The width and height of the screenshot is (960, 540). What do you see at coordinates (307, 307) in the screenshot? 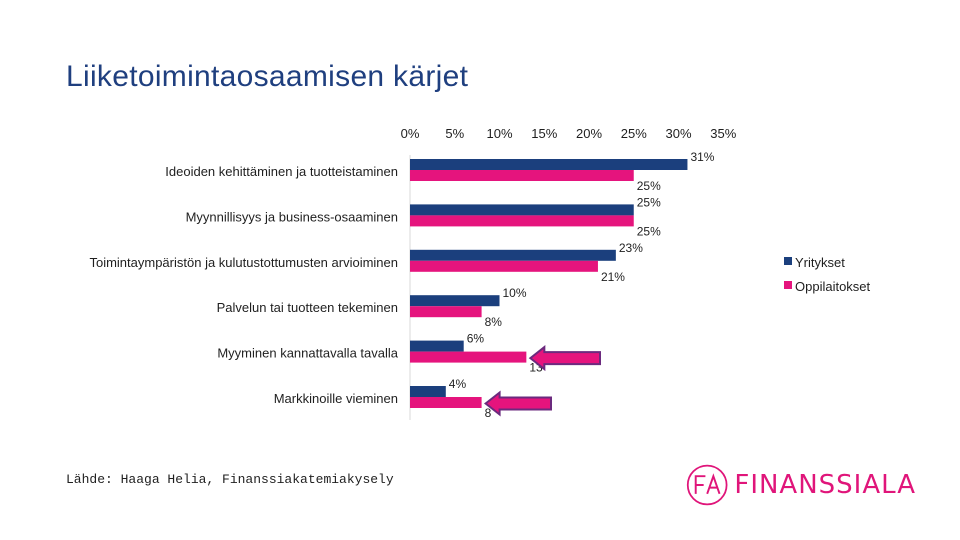
I see `category-label: Palvelun tai tuotteen tekeminen` at bounding box center [307, 307].